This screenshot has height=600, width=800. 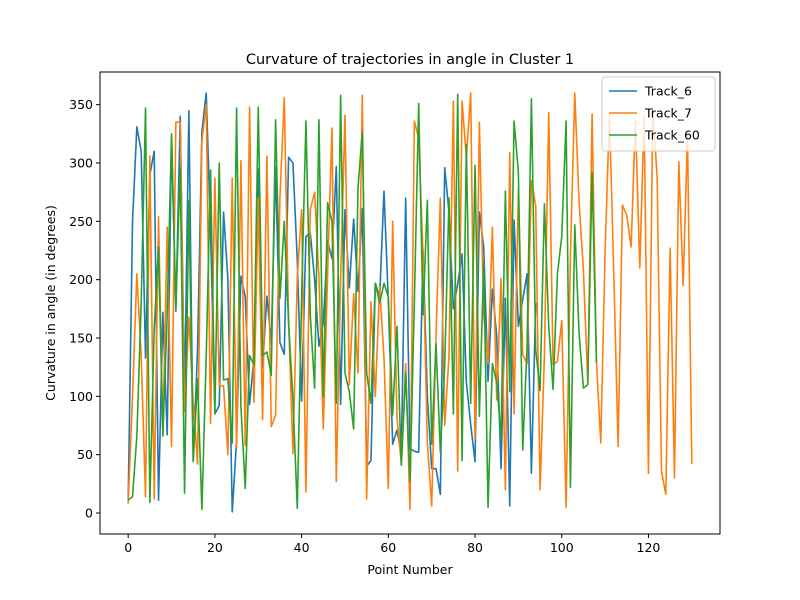 I want to click on legend-label: Track_60, so click(x=672, y=135).